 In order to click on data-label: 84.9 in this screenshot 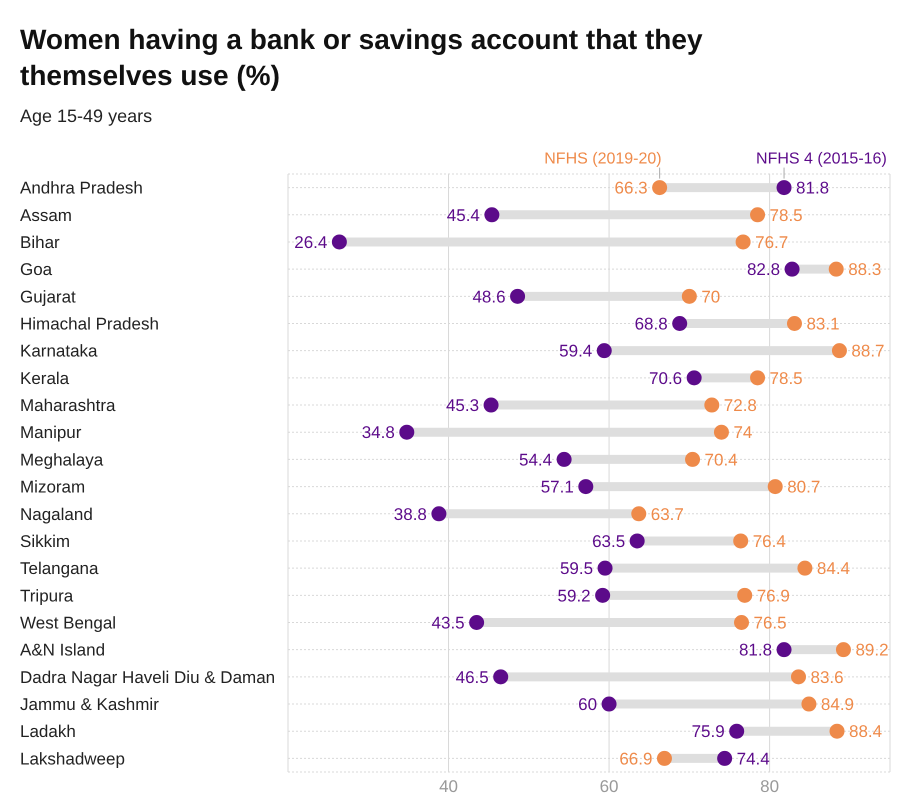, I will do `click(837, 704)`.